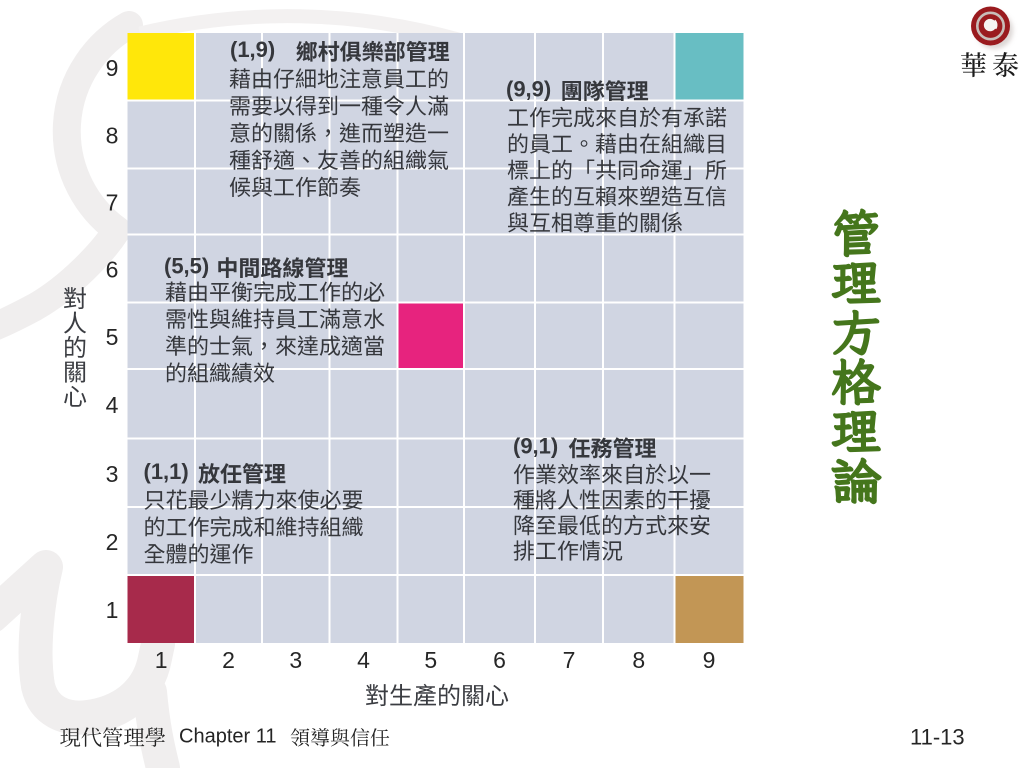 The width and height of the screenshot is (1024, 768). What do you see at coordinates (186, 265) in the screenshot?
I see `svg-text: (5,5)` at bounding box center [186, 265].